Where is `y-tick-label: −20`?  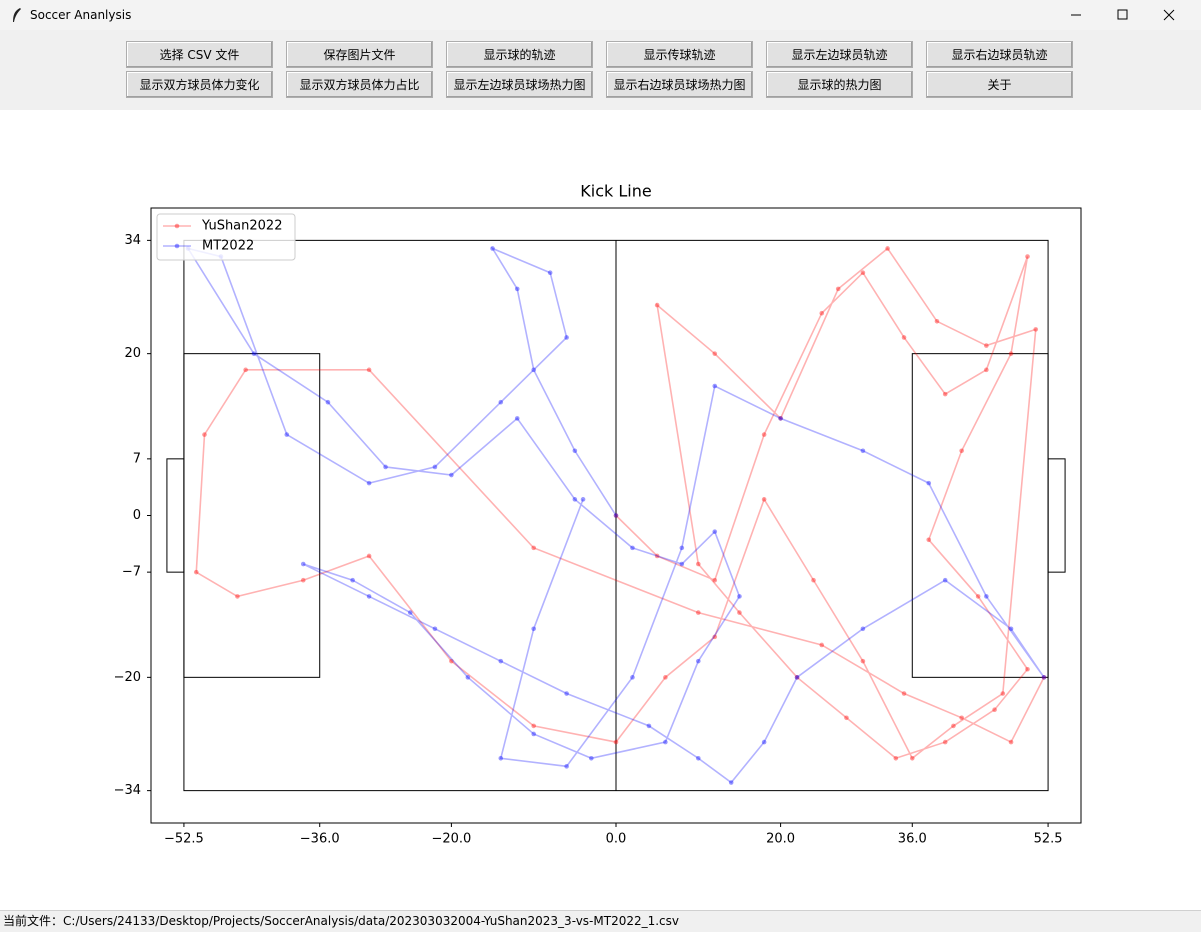
y-tick-label: −20 is located at coordinates (127, 677).